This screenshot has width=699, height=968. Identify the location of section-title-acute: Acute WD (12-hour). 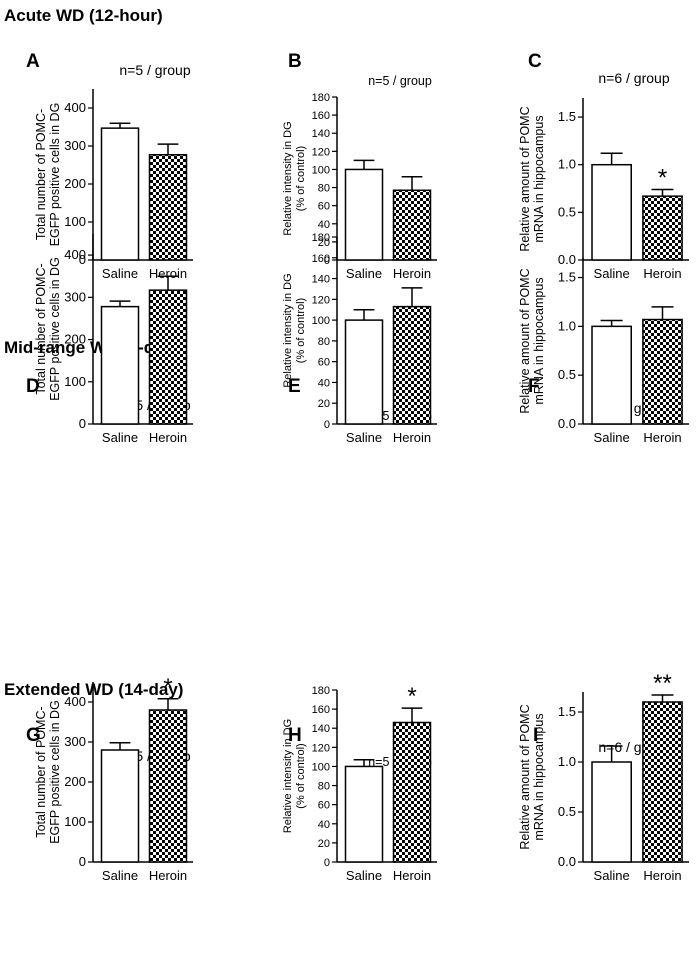
(83, 15).